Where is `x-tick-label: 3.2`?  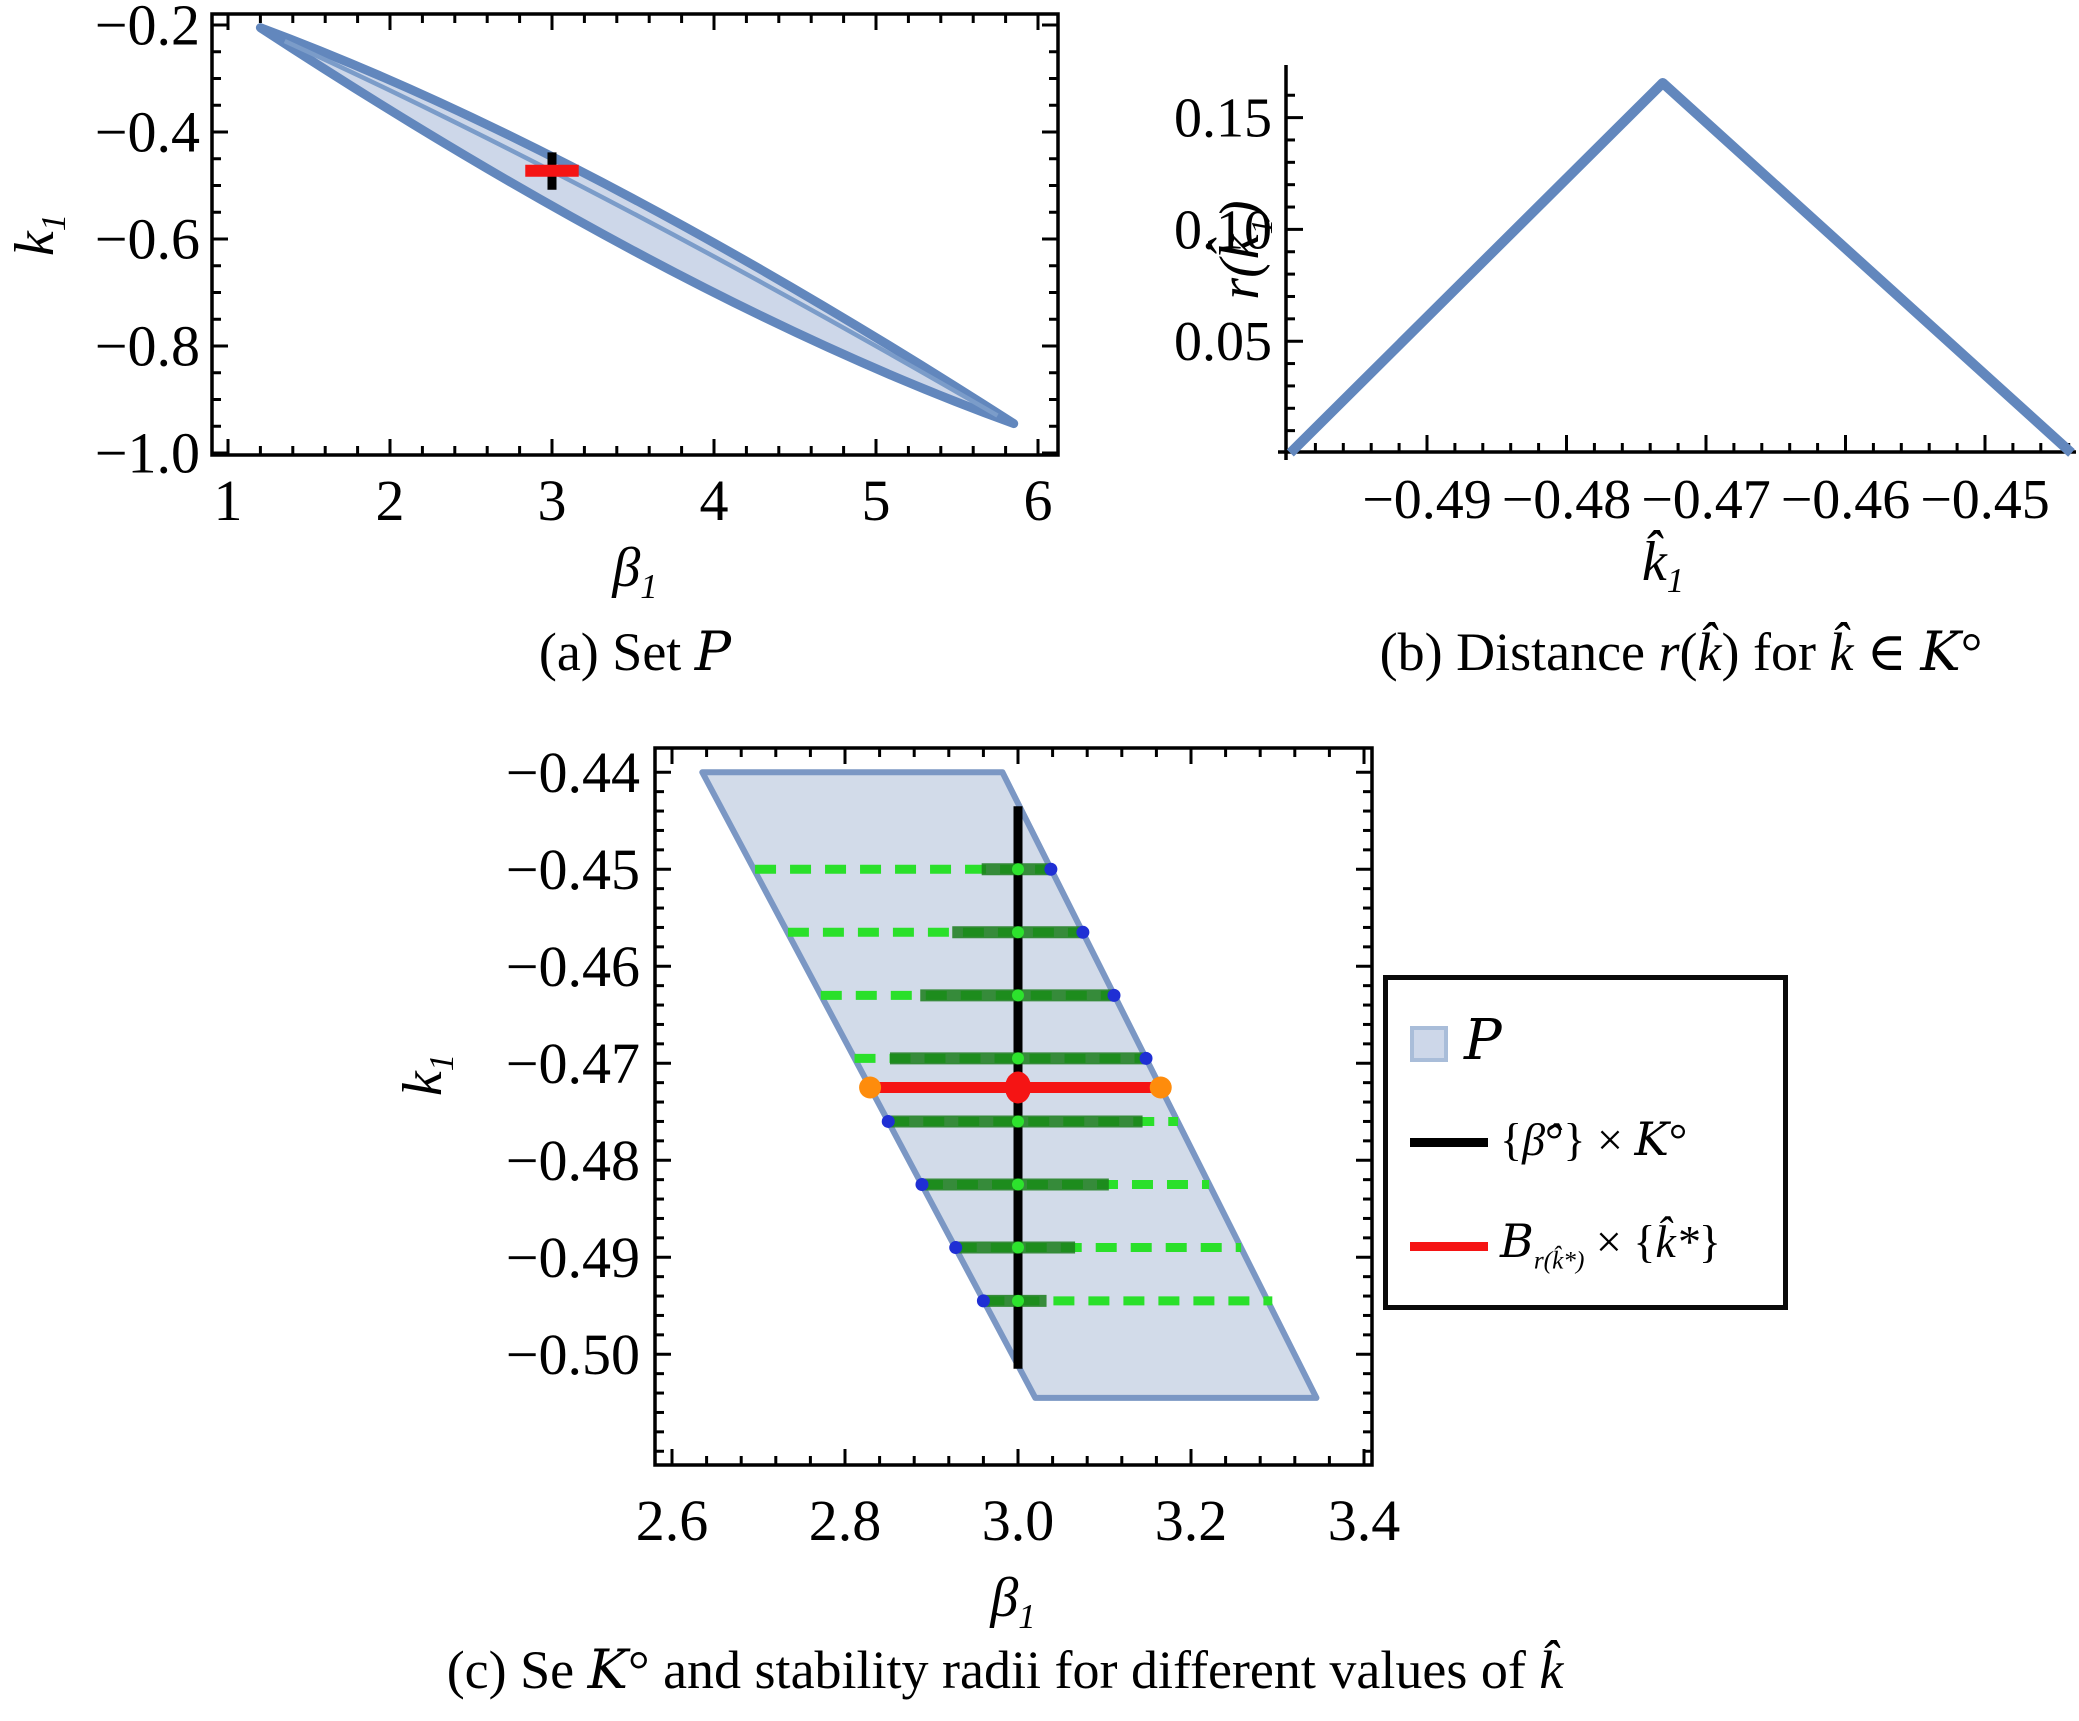
x-tick-label: 3.2 is located at coordinates (1191, 1520).